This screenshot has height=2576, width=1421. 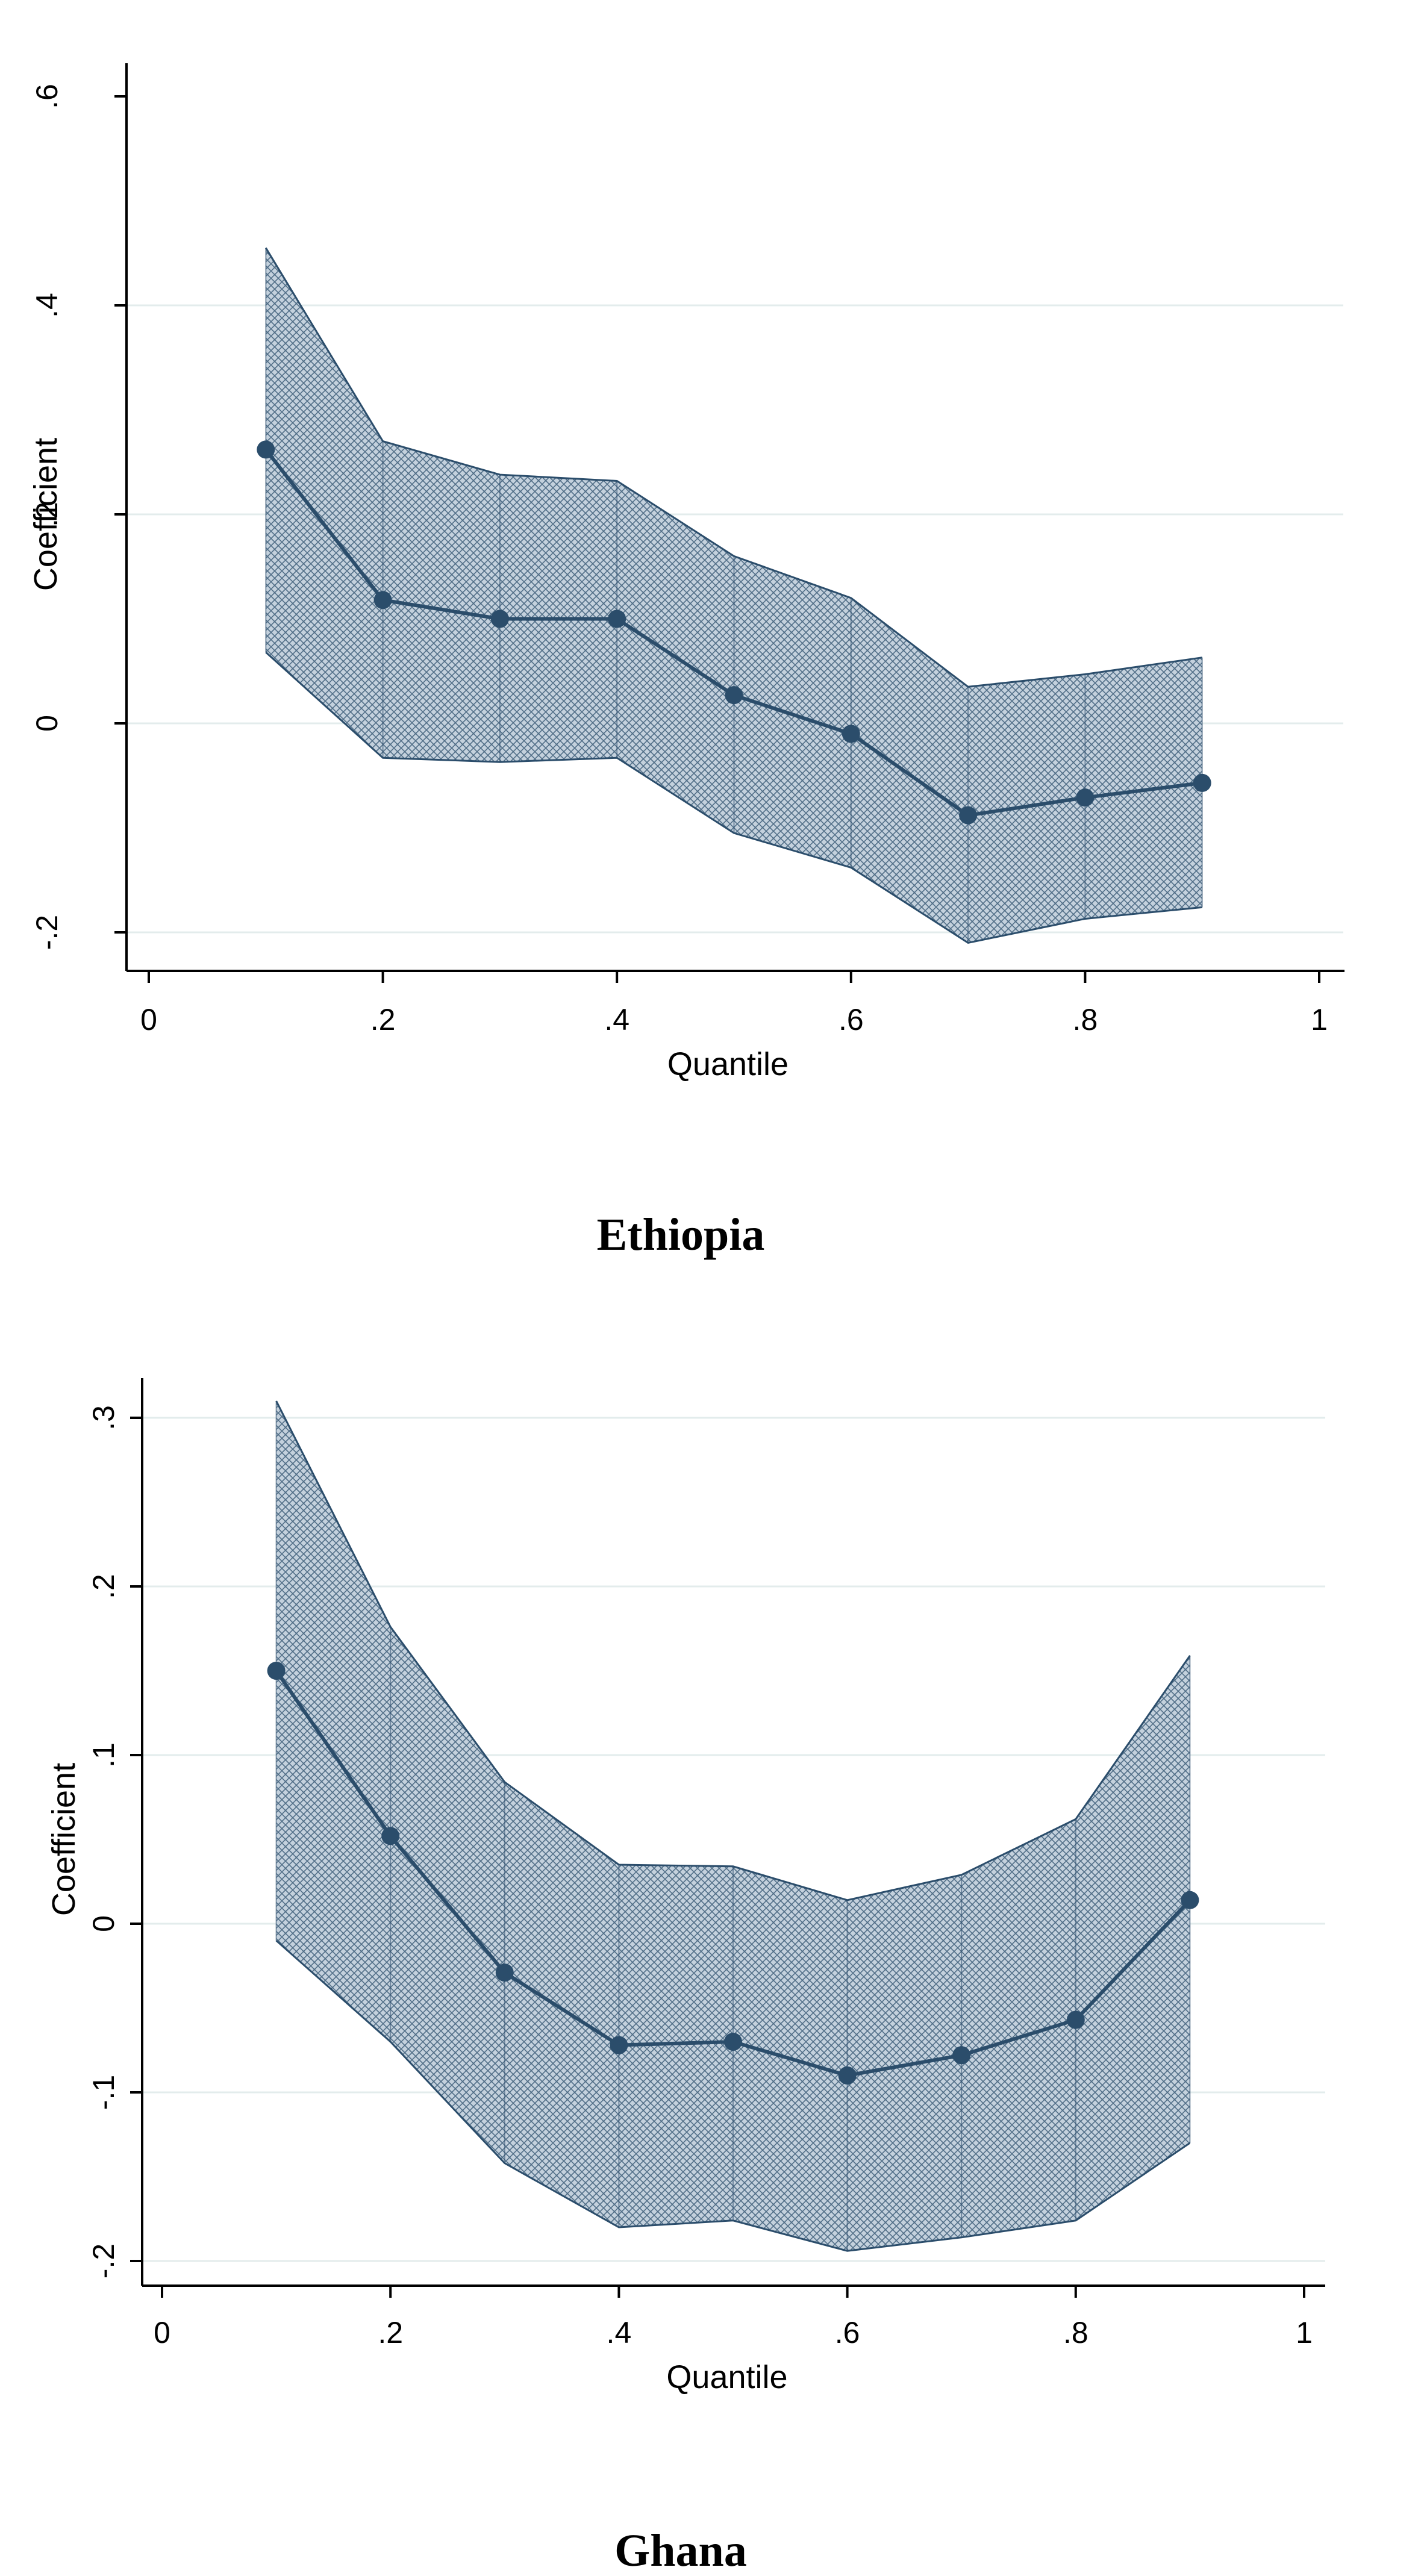 What do you see at coordinates (103, 1417) in the screenshot?
I see `y-tick-label: .3` at bounding box center [103, 1417].